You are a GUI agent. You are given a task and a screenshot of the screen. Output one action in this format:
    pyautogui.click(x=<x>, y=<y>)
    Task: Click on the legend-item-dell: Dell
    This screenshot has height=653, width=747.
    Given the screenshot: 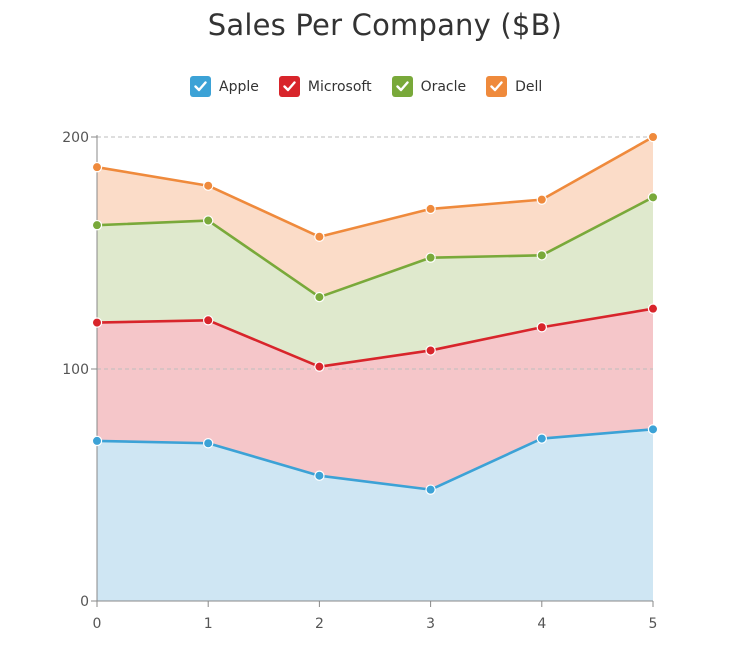 What is the action you would take?
    pyautogui.click(x=514, y=86)
    